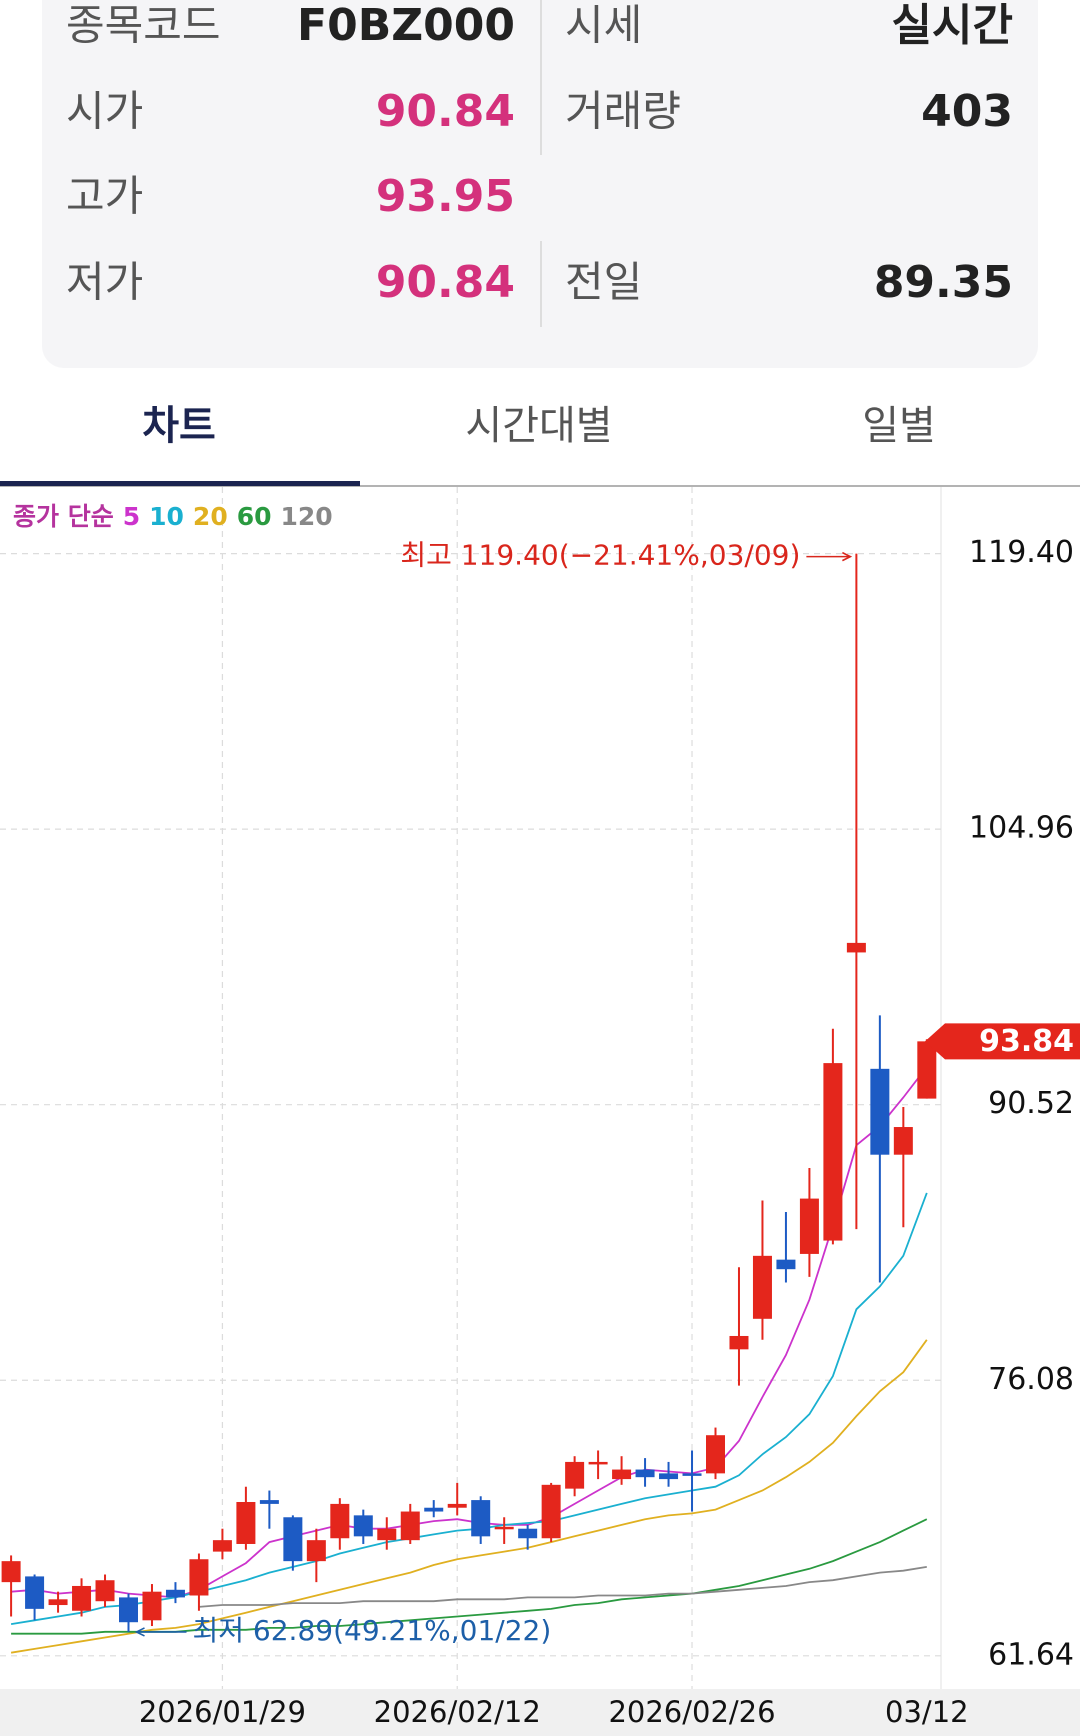 The height and width of the screenshot is (1736, 1080). Describe the element at coordinates (538, 426) in the screenshot. I see `tab: 시간대별` at that location.